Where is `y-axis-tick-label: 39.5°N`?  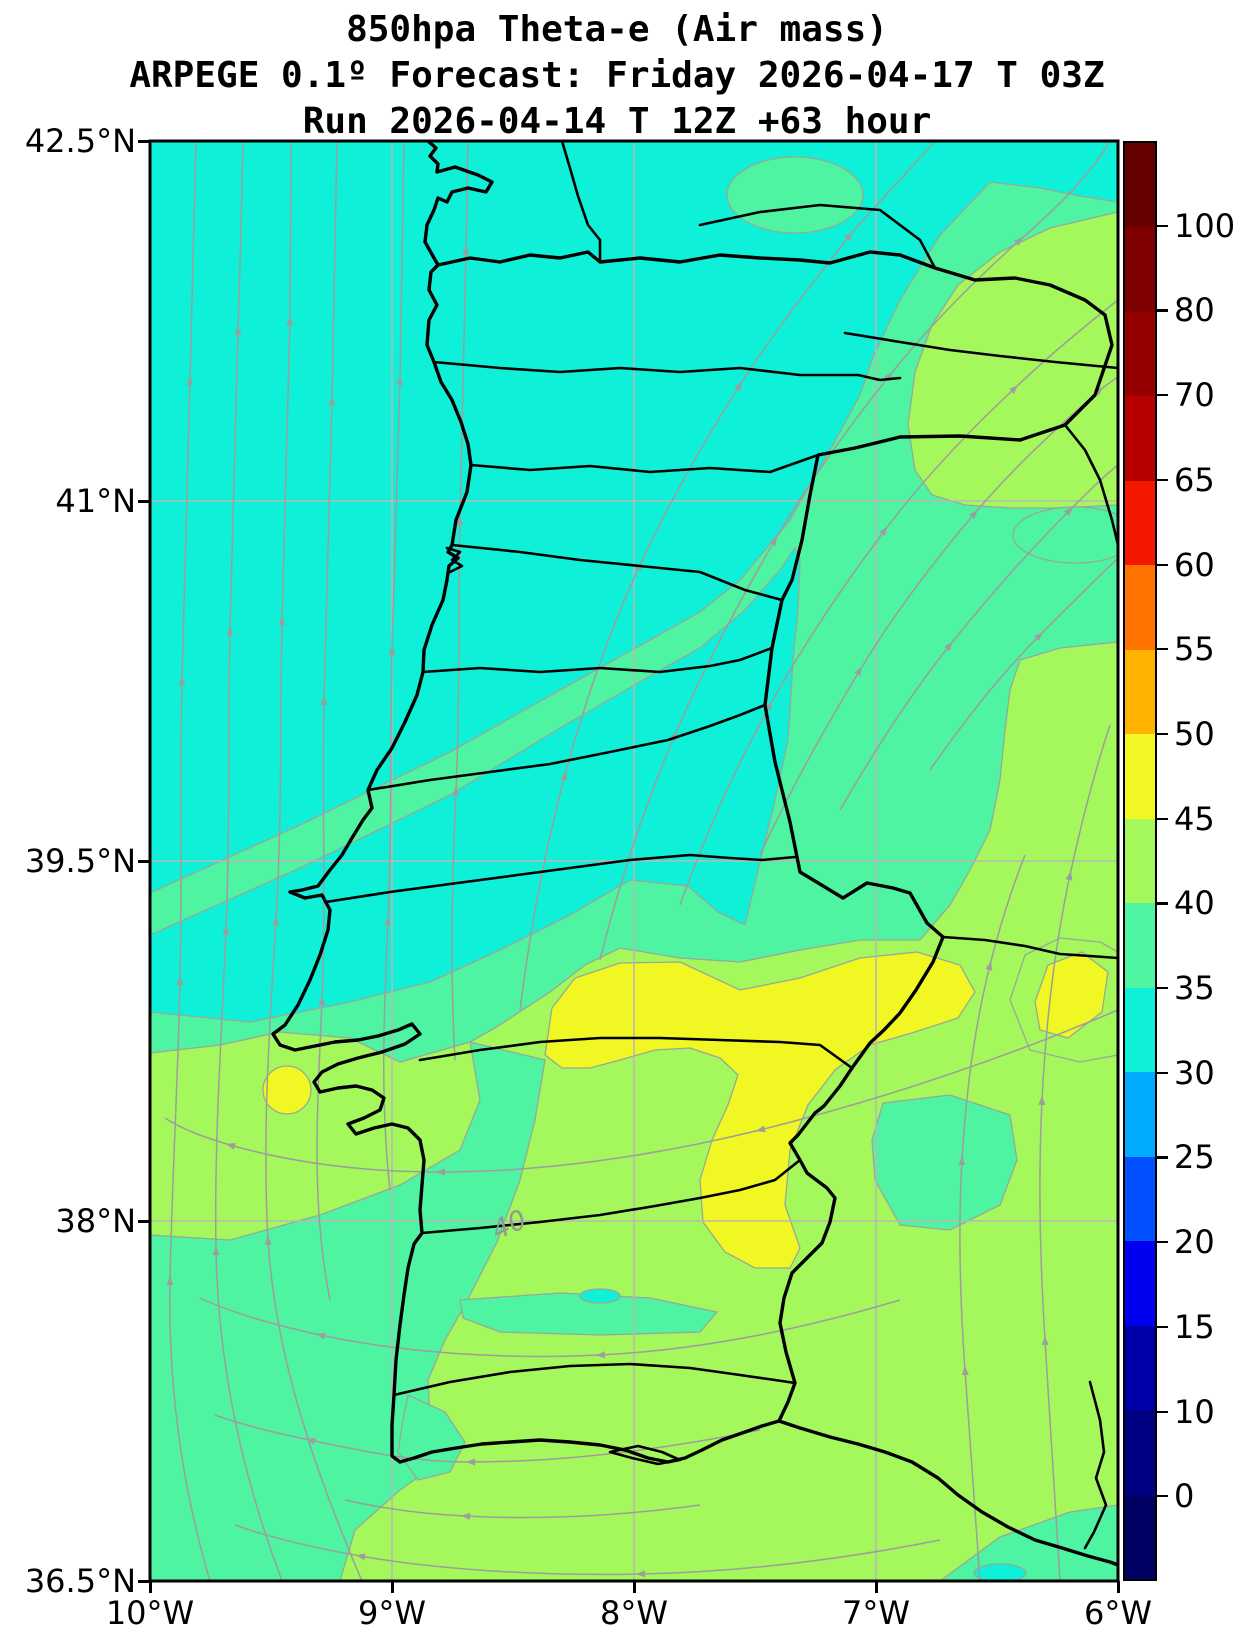 y-axis-tick-label: 39.5°N is located at coordinates (80, 861).